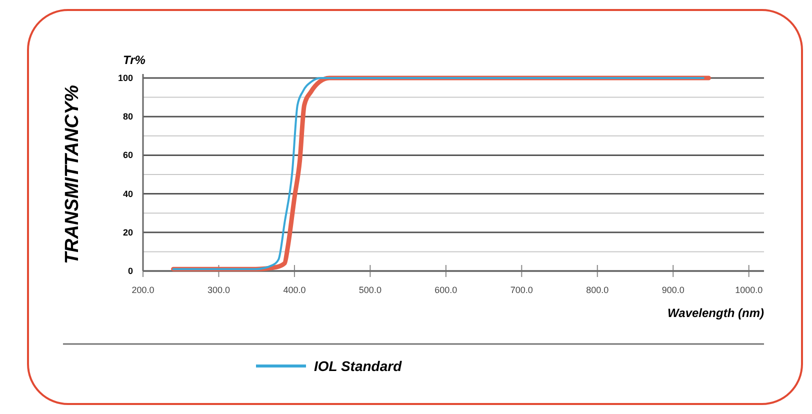 Image resolution: width=812 pixels, height=414 pixels. I want to click on x-tick-label: 500.0, so click(370, 290).